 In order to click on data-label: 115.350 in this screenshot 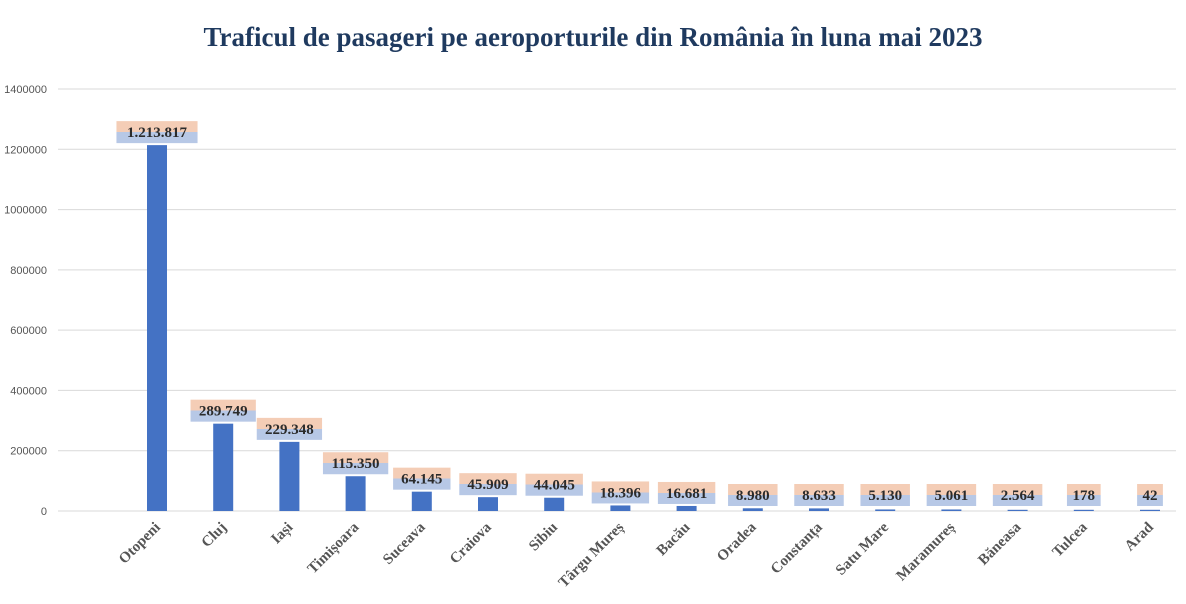, I will do `click(356, 464)`.